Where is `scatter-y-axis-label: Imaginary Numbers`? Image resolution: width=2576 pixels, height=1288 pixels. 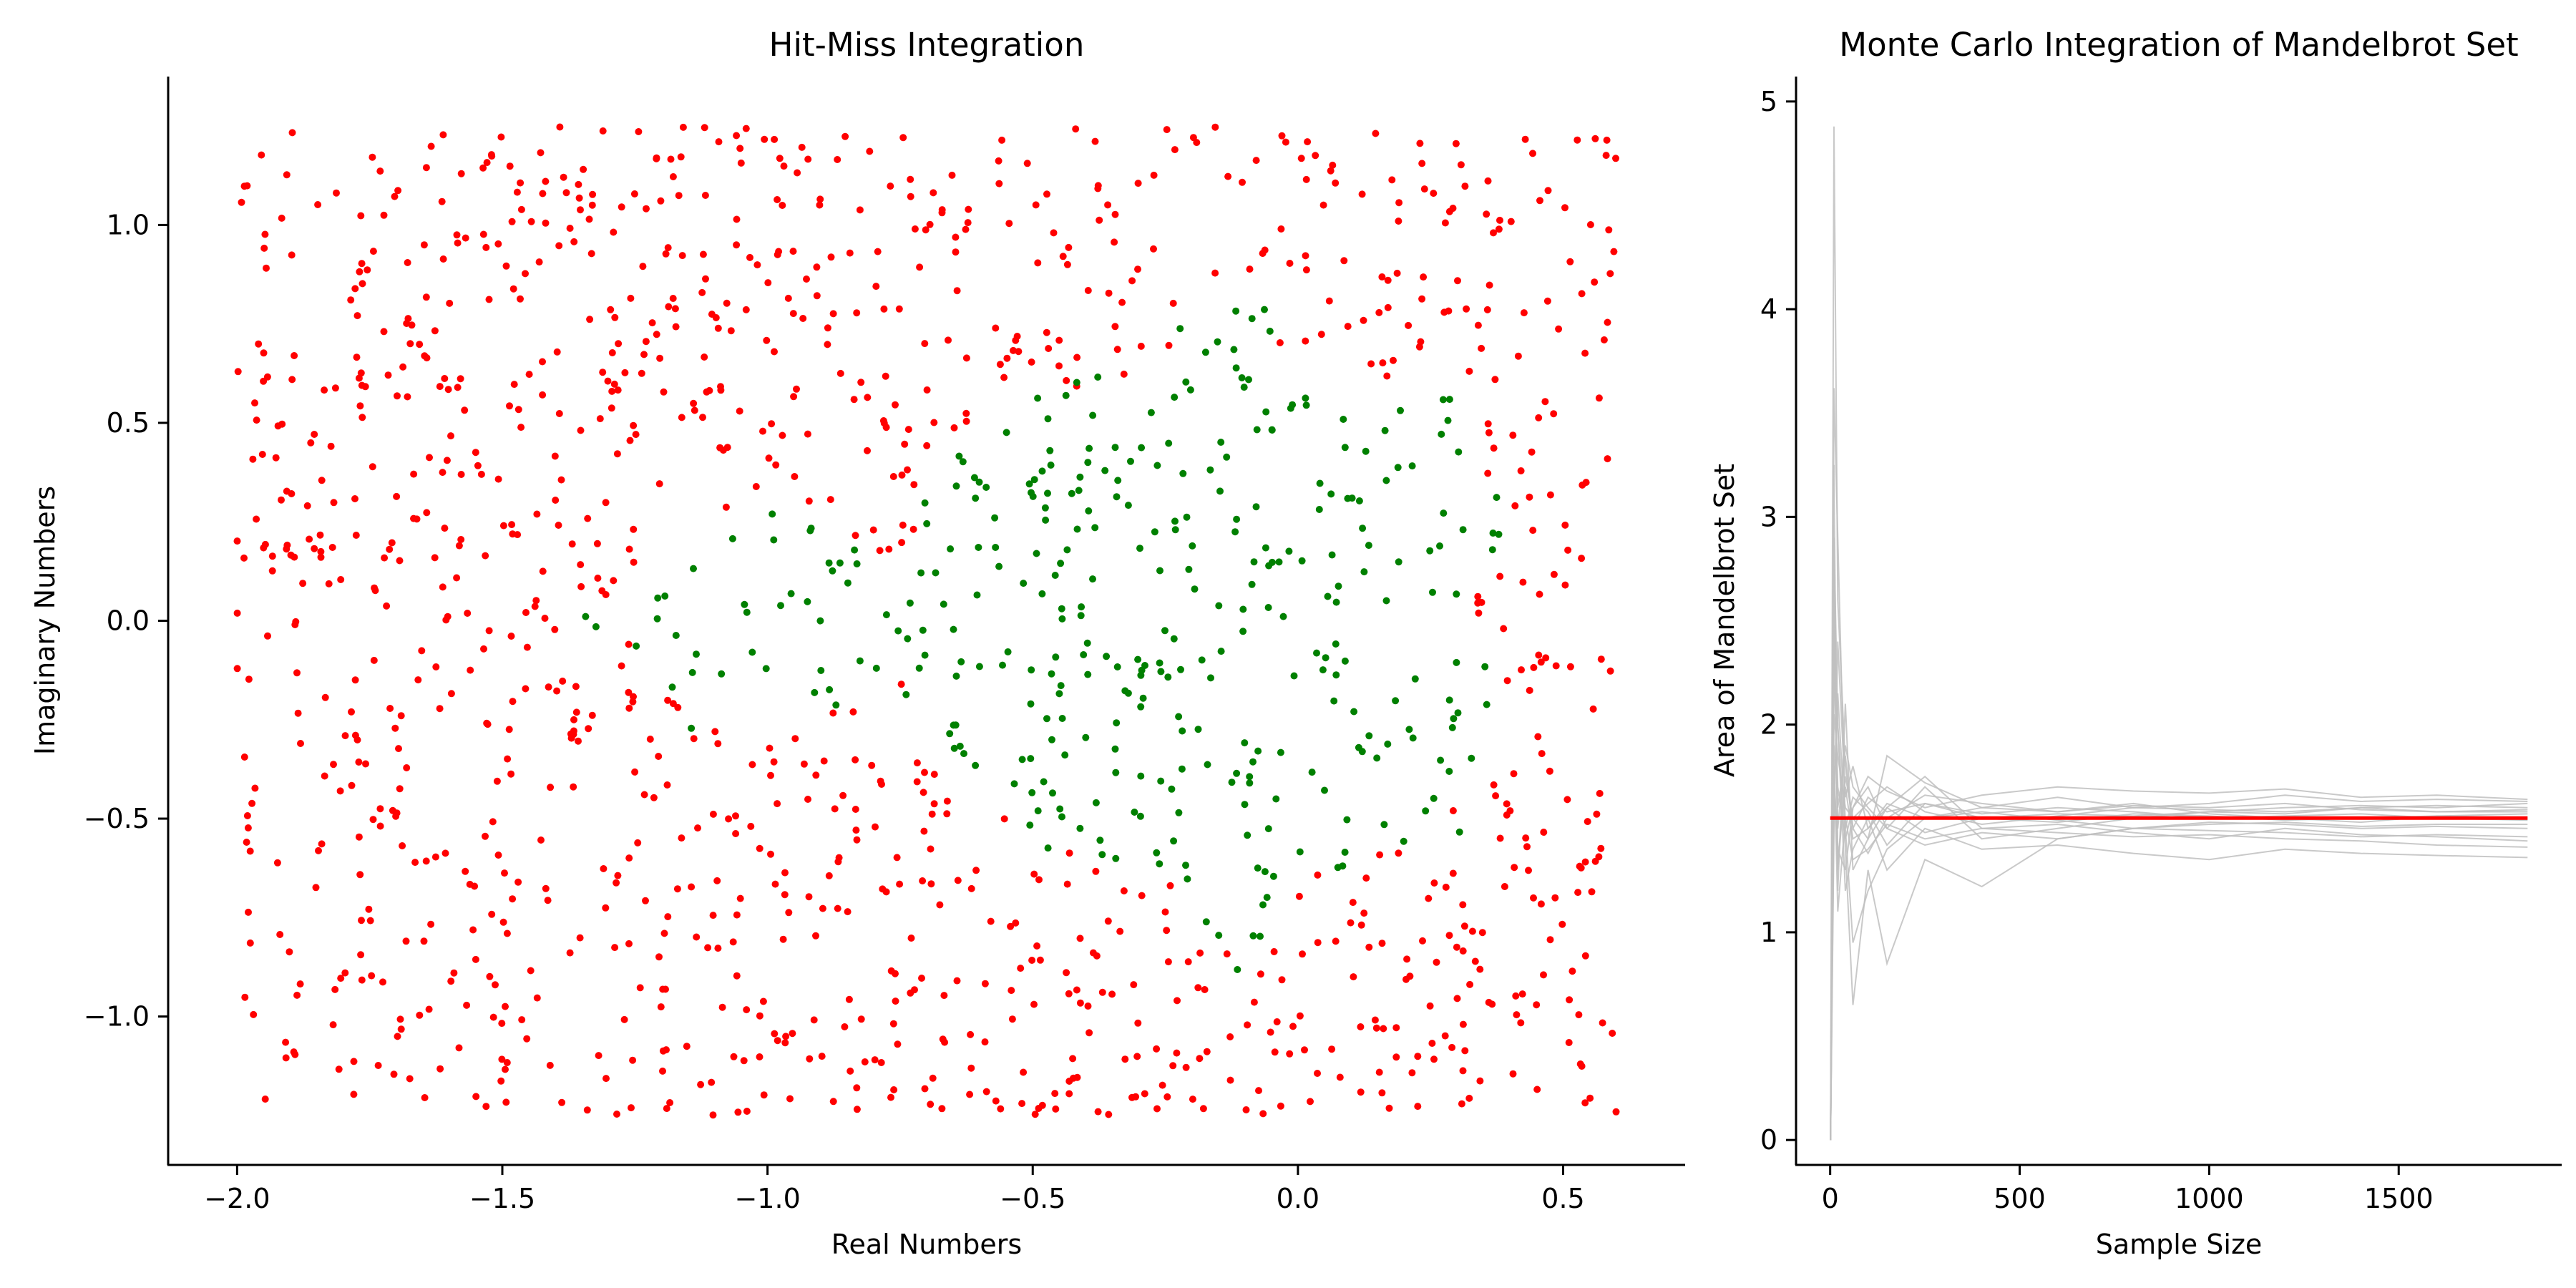
scatter-y-axis-label: Imaginary Numbers is located at coordinates (45, 620).